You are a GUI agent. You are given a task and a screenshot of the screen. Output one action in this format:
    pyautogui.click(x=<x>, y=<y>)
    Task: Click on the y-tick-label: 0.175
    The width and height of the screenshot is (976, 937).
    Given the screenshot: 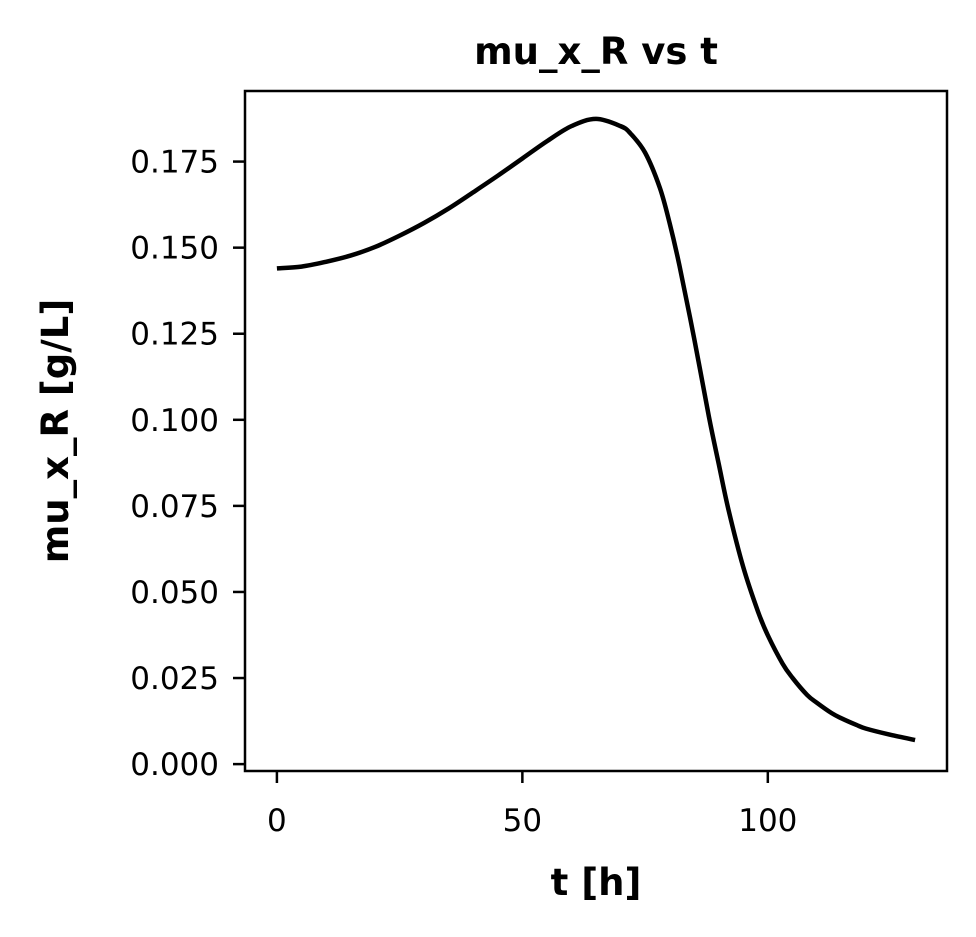 What is the action you would take?
    pyautogui.click(x=174, y=163)
    